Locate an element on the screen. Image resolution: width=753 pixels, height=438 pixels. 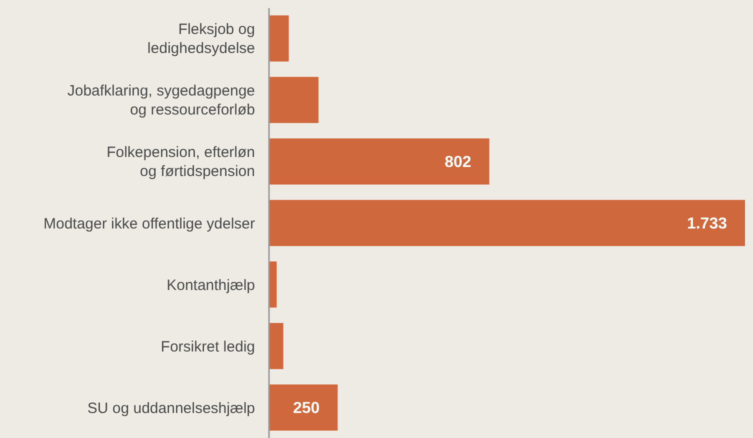
y-tick-label: SU og uddannelseshjælp is located at coordinates (171, 408).